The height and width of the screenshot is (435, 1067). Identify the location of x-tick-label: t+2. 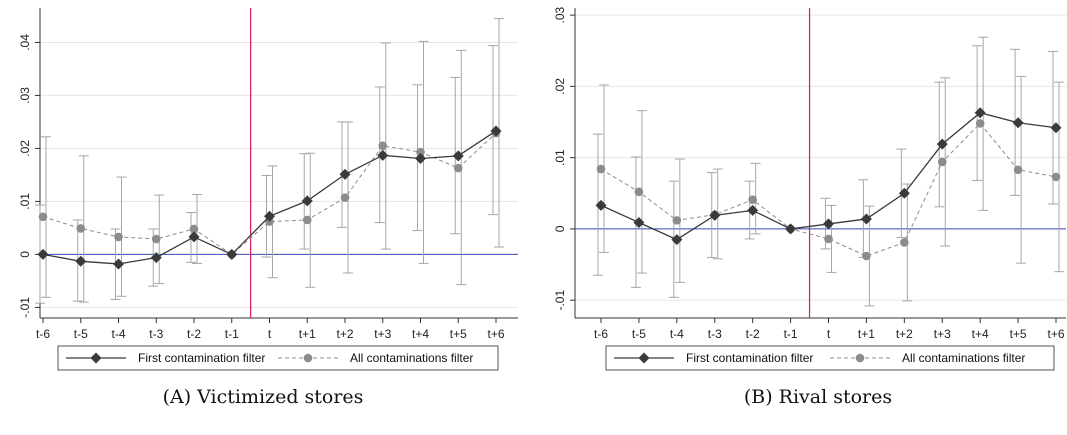
(904, 334).